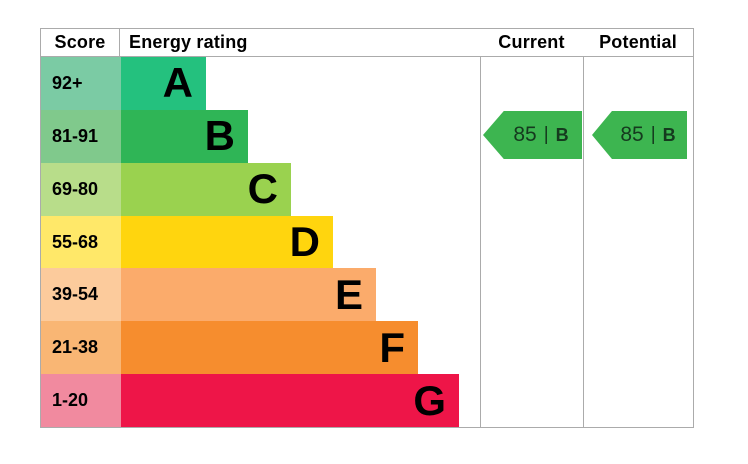 This screenshot has width=748, height=464. Describe the element at coordinates (669, 134) in the screenshot. I see `potential-rating-letter: B` at that location.